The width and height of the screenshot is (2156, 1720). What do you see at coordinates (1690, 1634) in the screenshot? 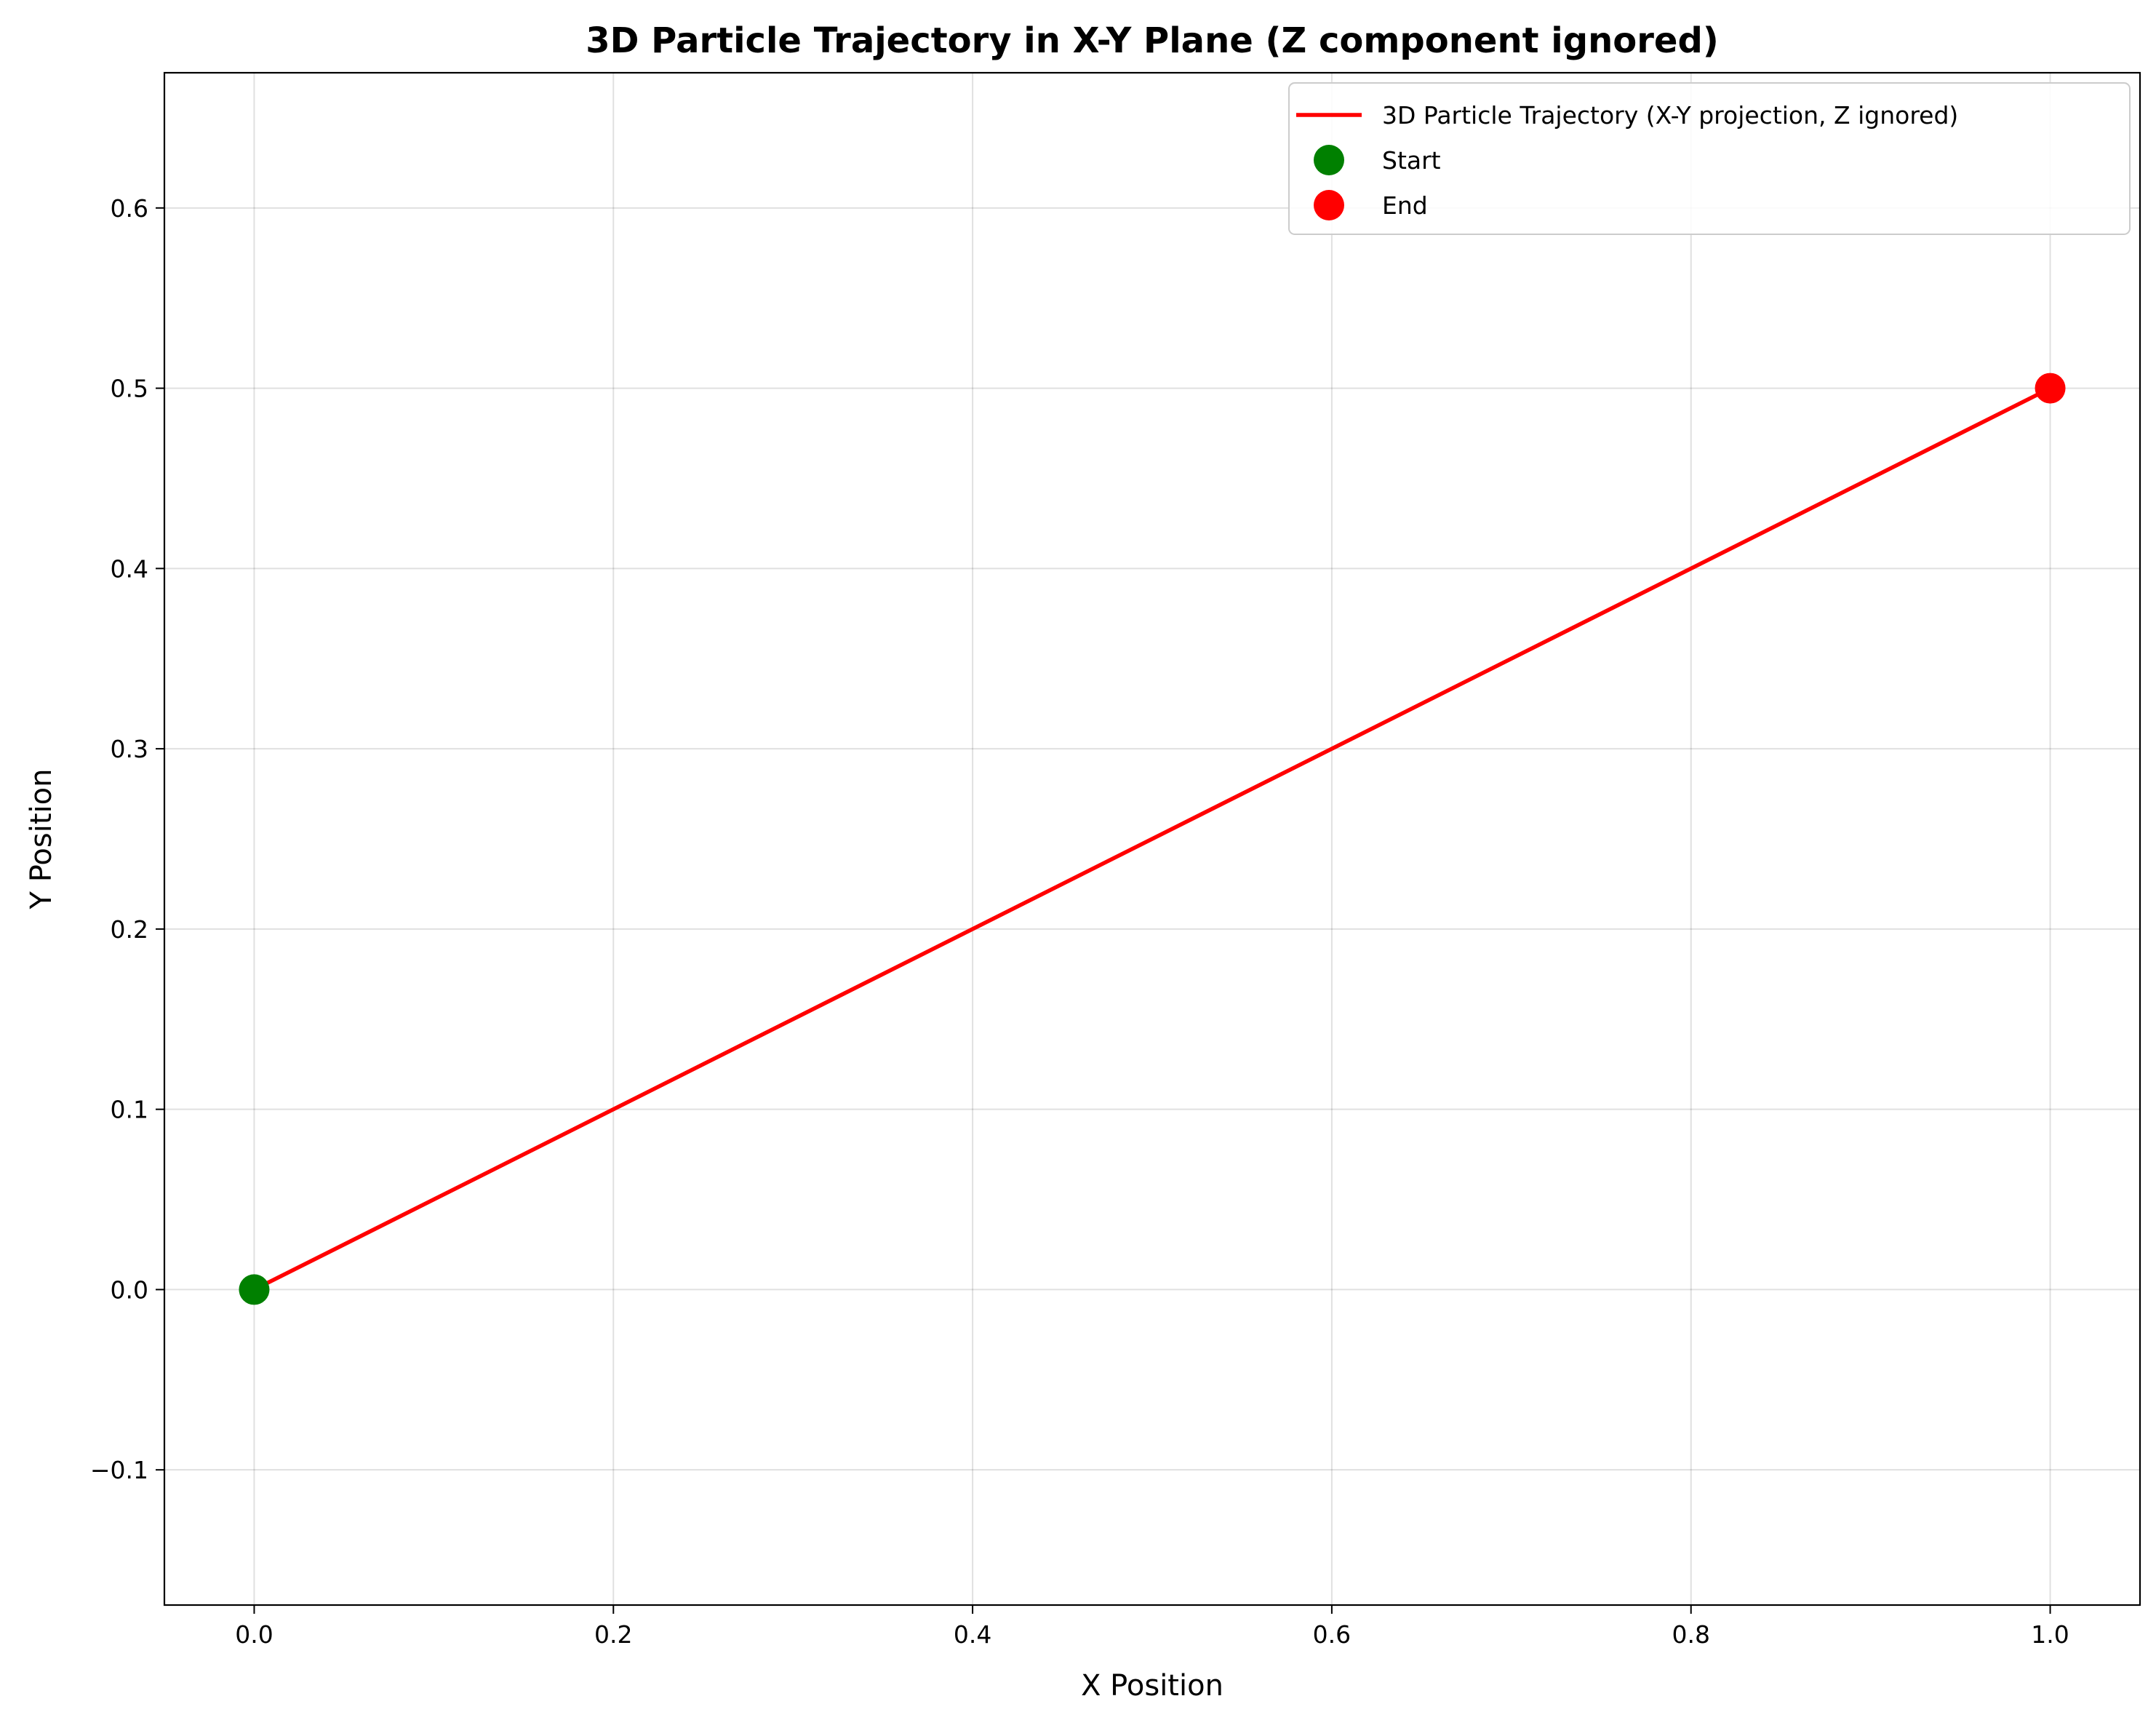
I see `x-tick-label: 0.8` at bounding box center [1690, 1634].